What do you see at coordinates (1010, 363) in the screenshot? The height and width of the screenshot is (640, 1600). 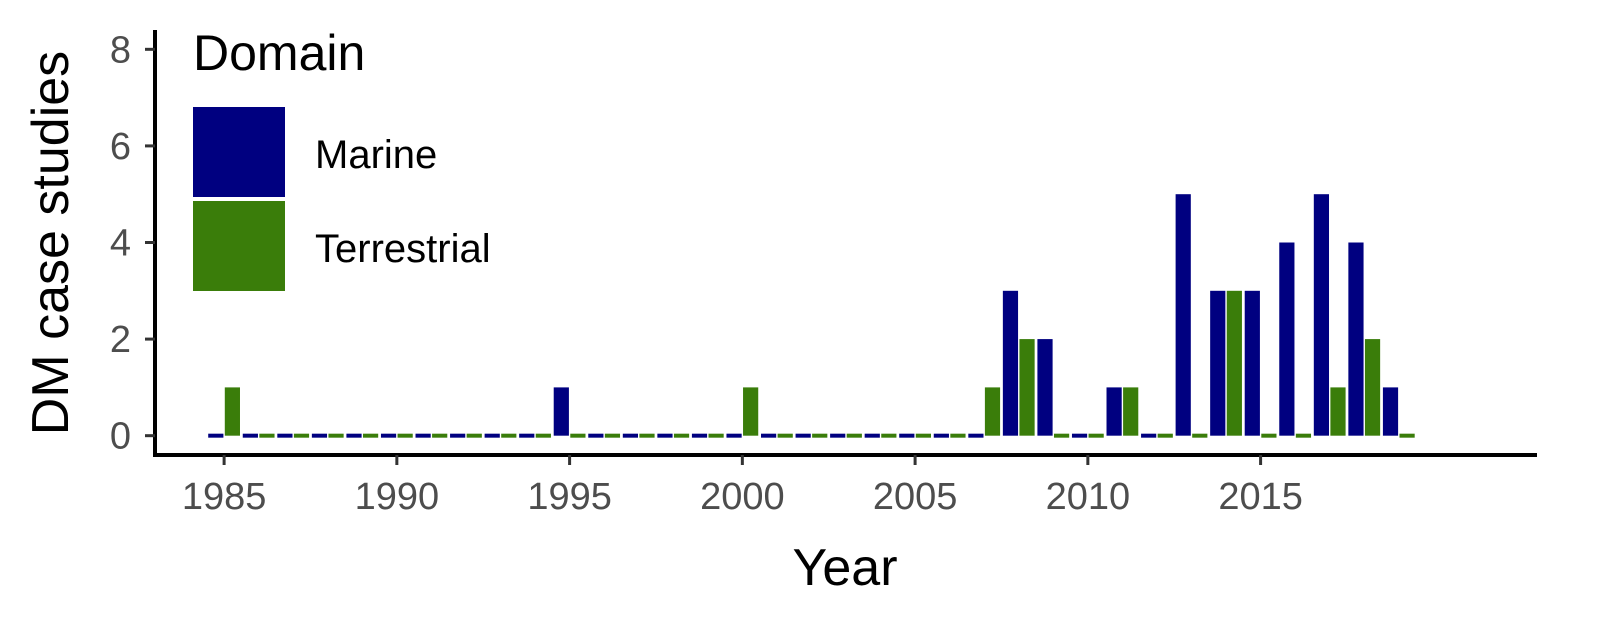 I see `bar-marine-2008` at bounding box center [1010, 363].